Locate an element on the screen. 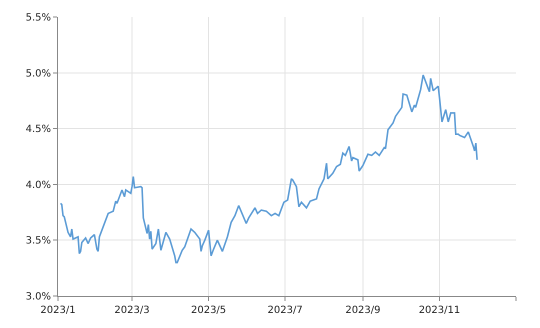  x-tick-label: 2023/9 is located at coordinates (363, 310).